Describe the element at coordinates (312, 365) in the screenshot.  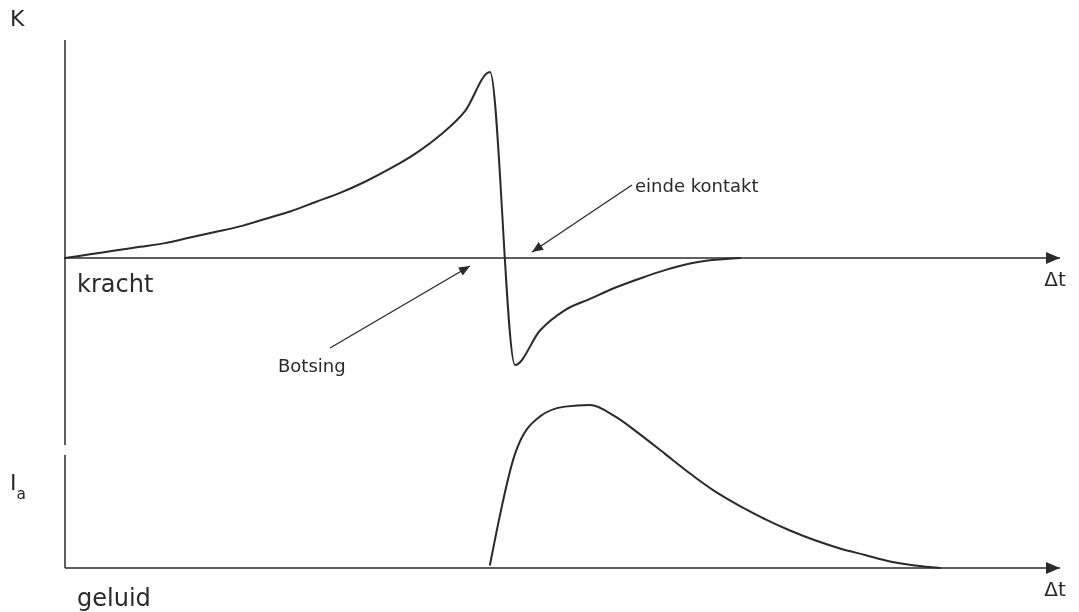
I see `annotation: Botsing` at that location.